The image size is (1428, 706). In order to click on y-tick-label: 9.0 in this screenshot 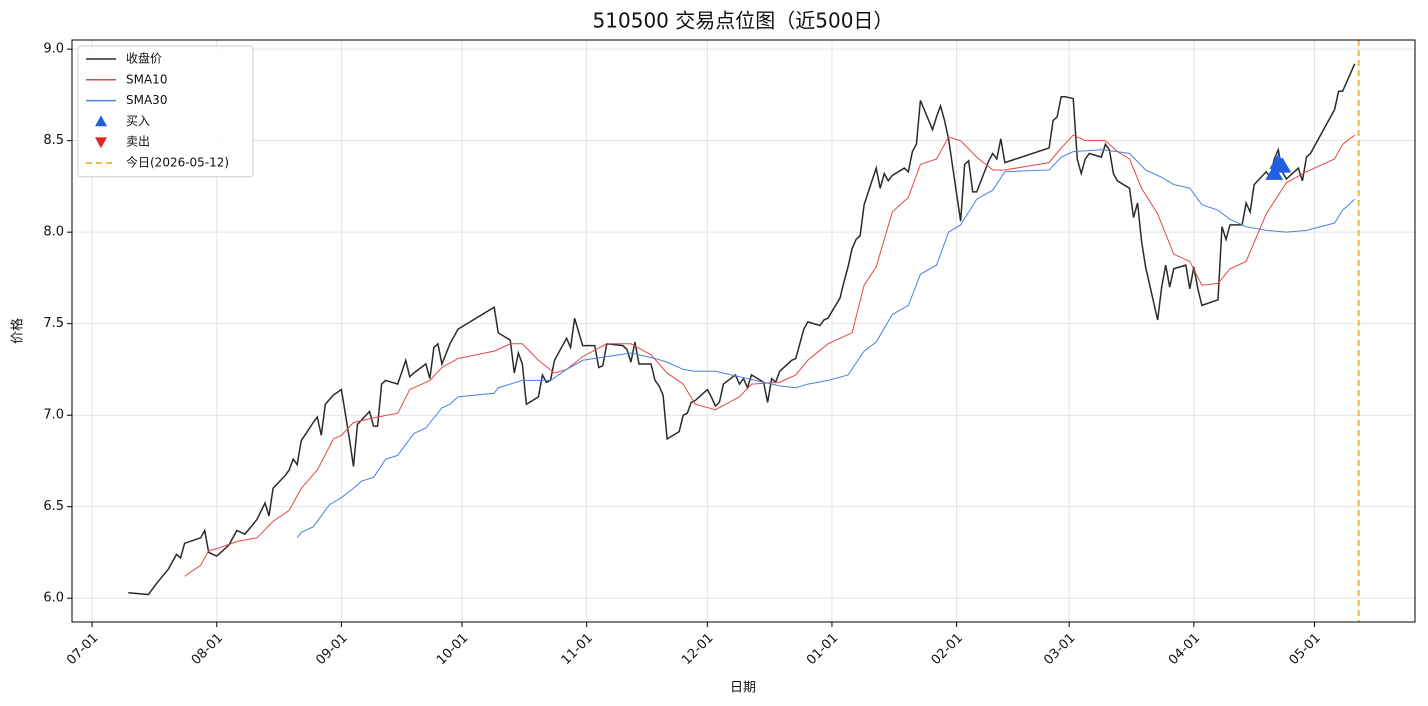, I will do `click(53, 49)`.